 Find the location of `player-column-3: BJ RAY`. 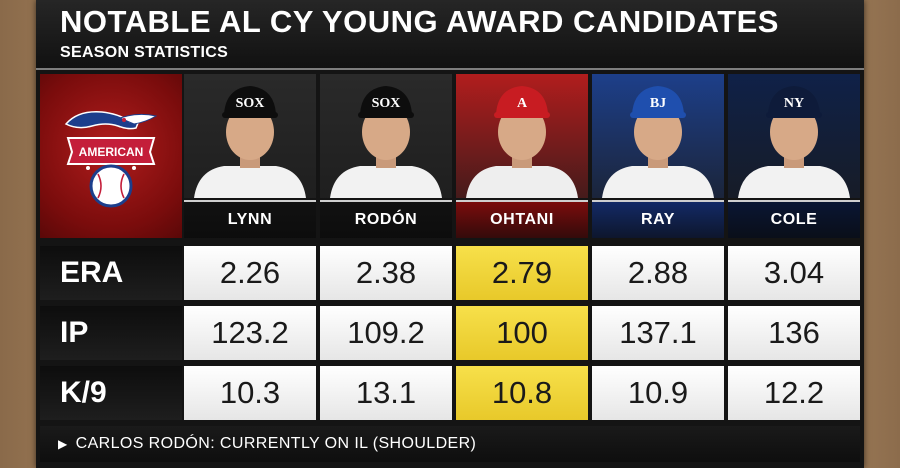

player-column-3: BJ RAY is located at coordinates (658, 156).